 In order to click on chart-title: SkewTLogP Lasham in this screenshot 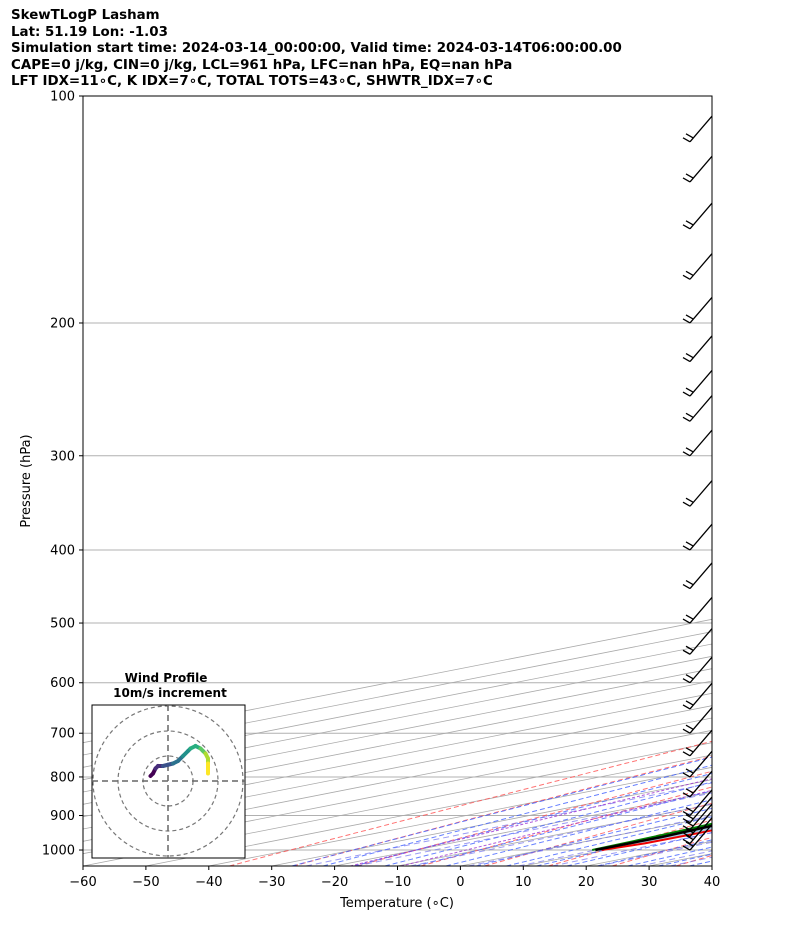, I will do `click(85, 15)`.